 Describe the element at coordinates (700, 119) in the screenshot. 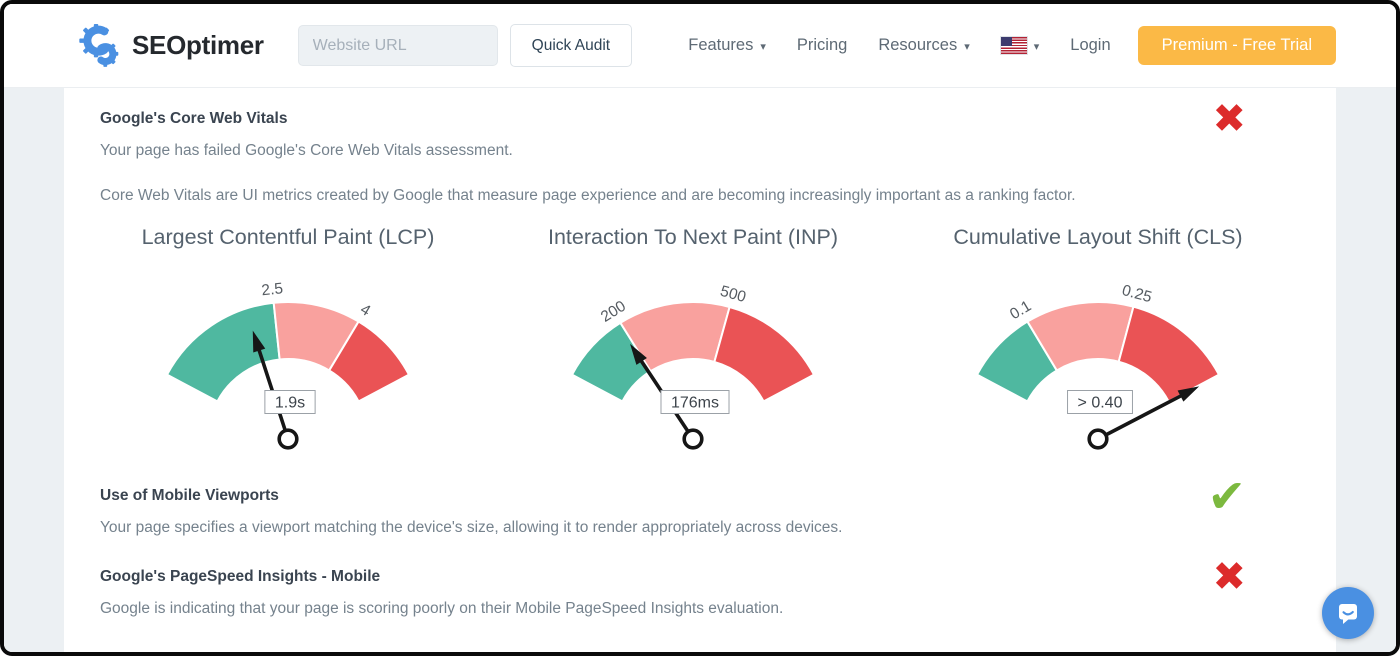

I see `section-header: Google's Core Web Vitals ✖` at that location.